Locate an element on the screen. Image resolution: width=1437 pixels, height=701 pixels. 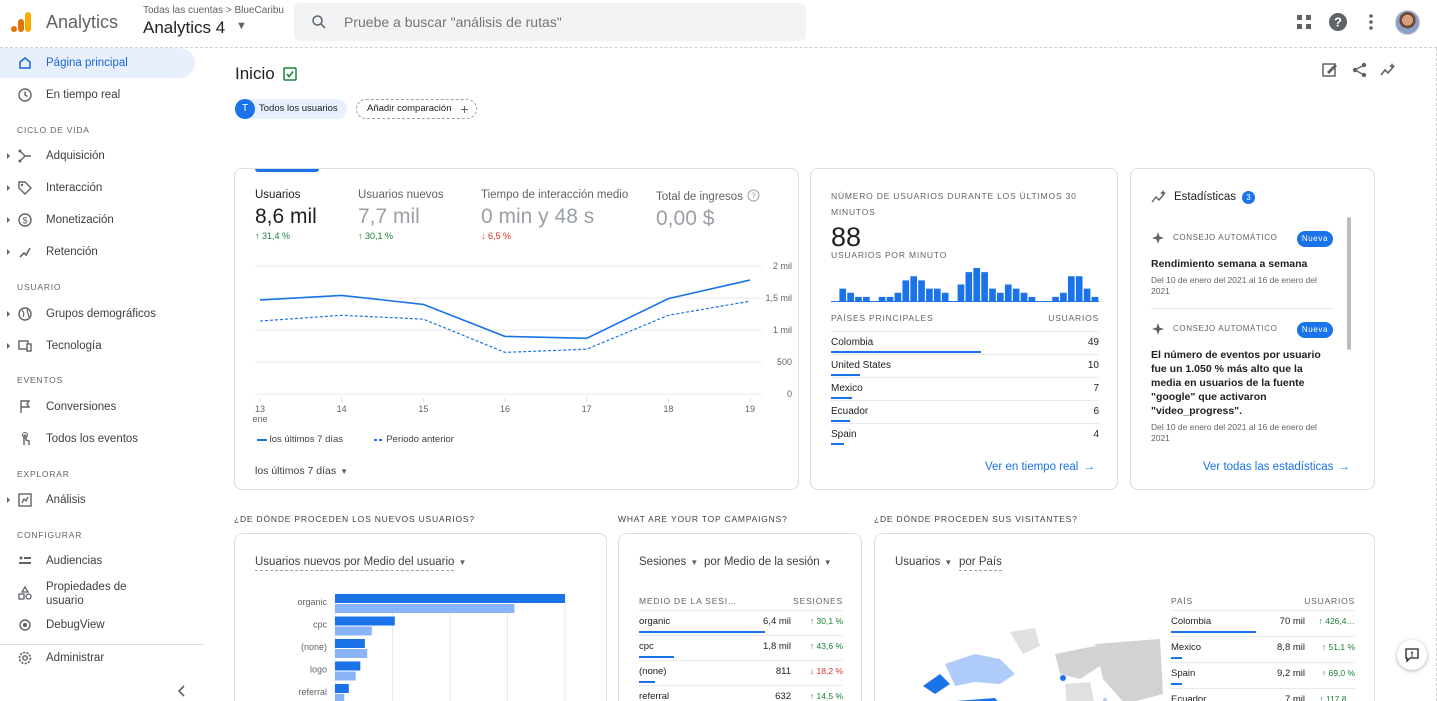
insights-icon is located at coordinates (1388, 70).